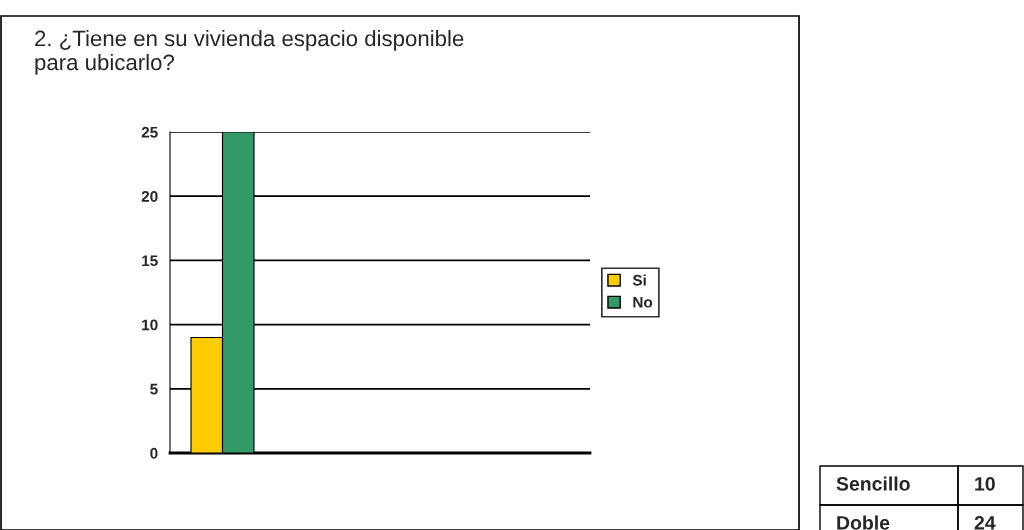 The image size is (1024, 530). What do you see at coordinates (154, 389) in the screenshot?
I see `y-tick-label: 5` at bounding box center [154, 389].